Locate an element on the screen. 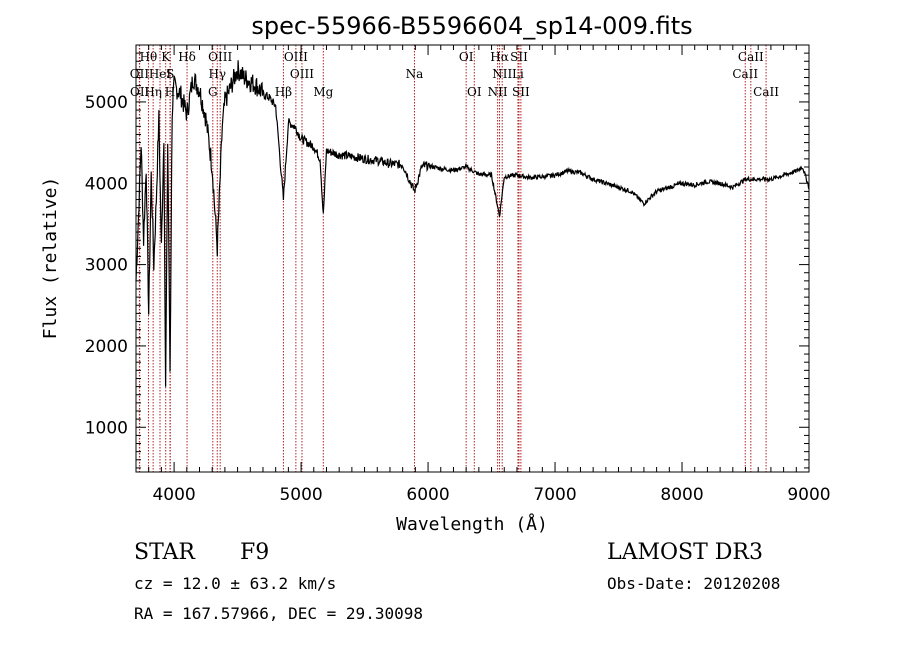  y-tick-label: 1000 is located at coordinates (106, 428).